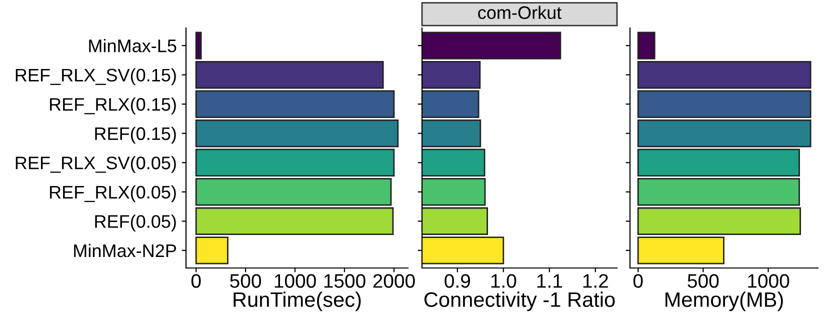 The width and height of the screenshot is (830, 320). What do you see at coordinates (135, 223) in the screenshot?
I see `y-tick-label: REF(0.05)` at bounding box center [135, 223].